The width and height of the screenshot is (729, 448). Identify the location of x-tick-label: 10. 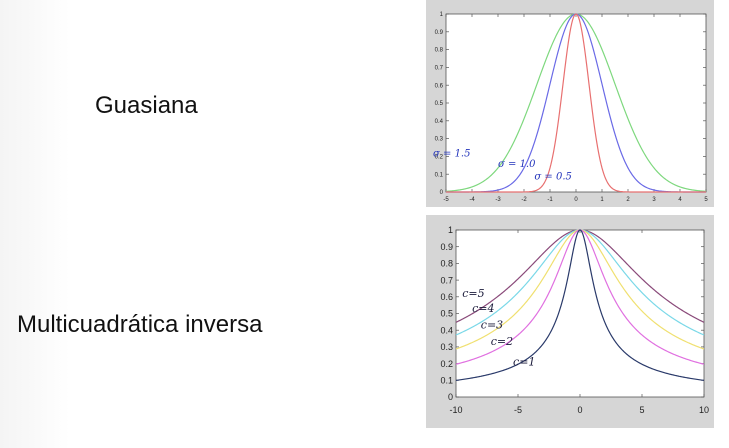
(704, 410).